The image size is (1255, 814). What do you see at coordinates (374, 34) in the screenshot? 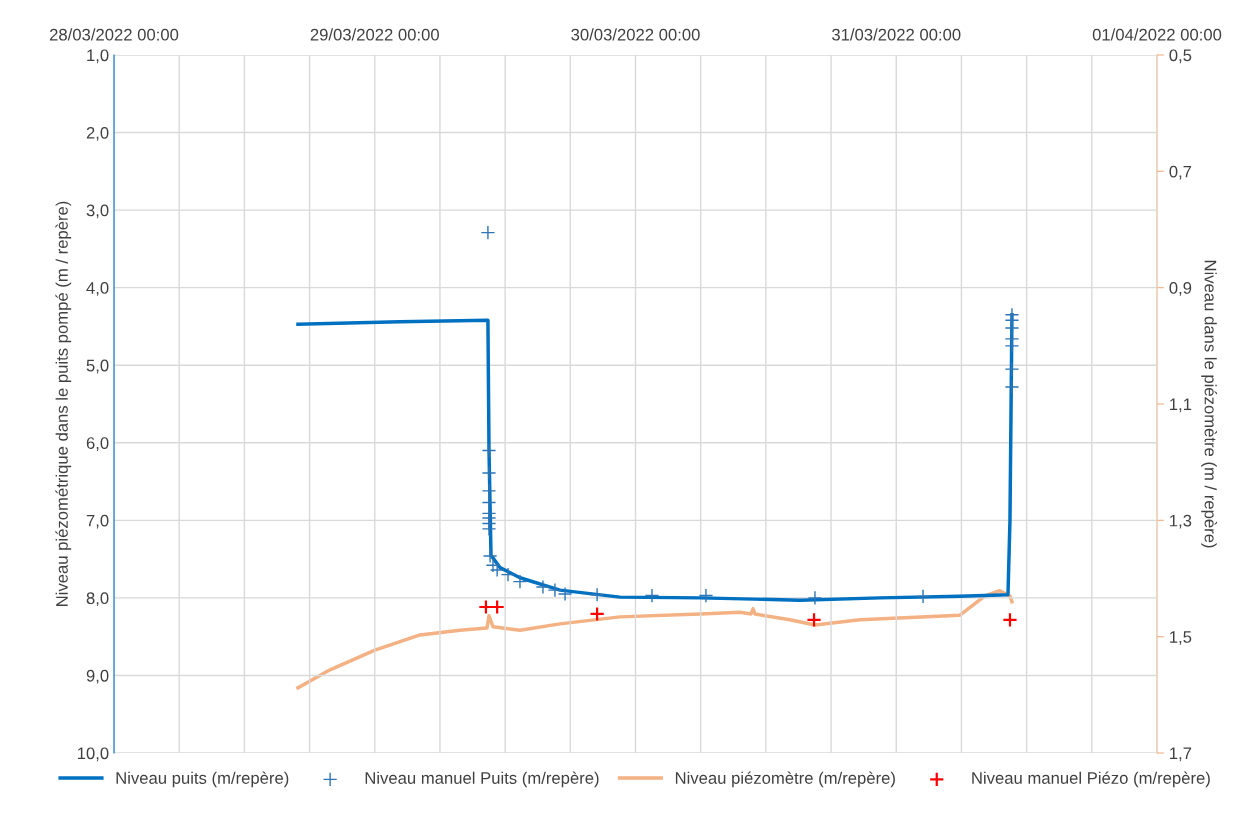
I see `x-tick-label: 29/03/2022 00:00` at bounding box center [374, 34].